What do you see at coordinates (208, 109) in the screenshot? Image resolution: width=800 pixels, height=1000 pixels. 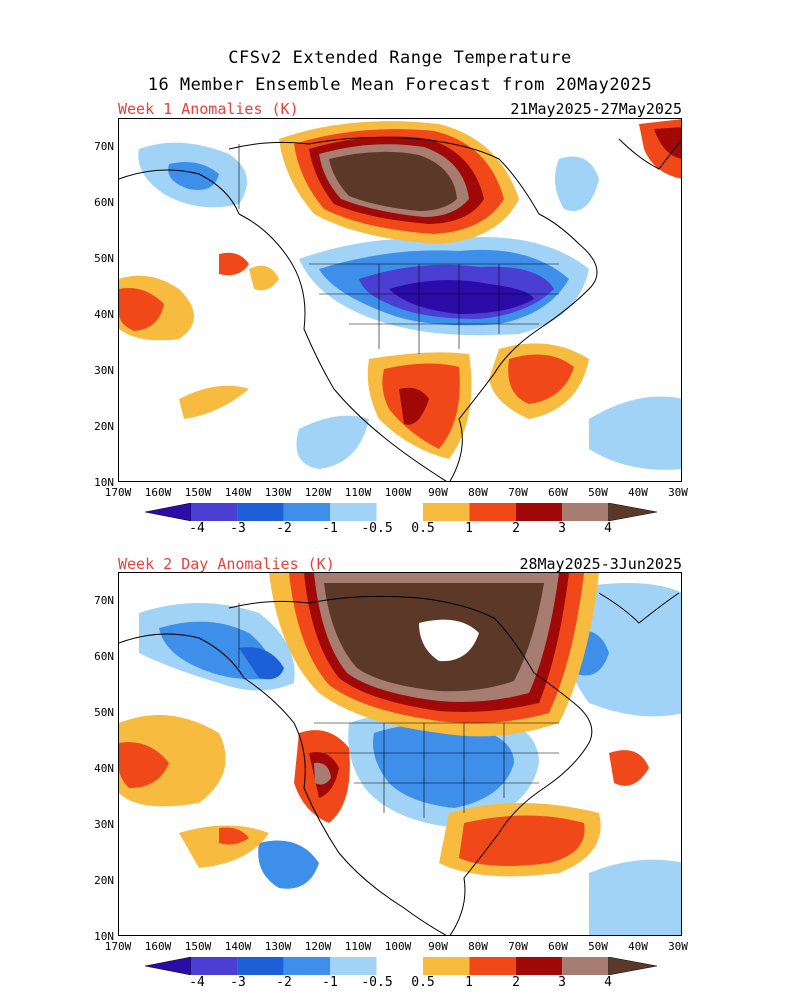 I see `panel1-label: Week 1 Anomalies (K)` at bounding box center [208, 109].